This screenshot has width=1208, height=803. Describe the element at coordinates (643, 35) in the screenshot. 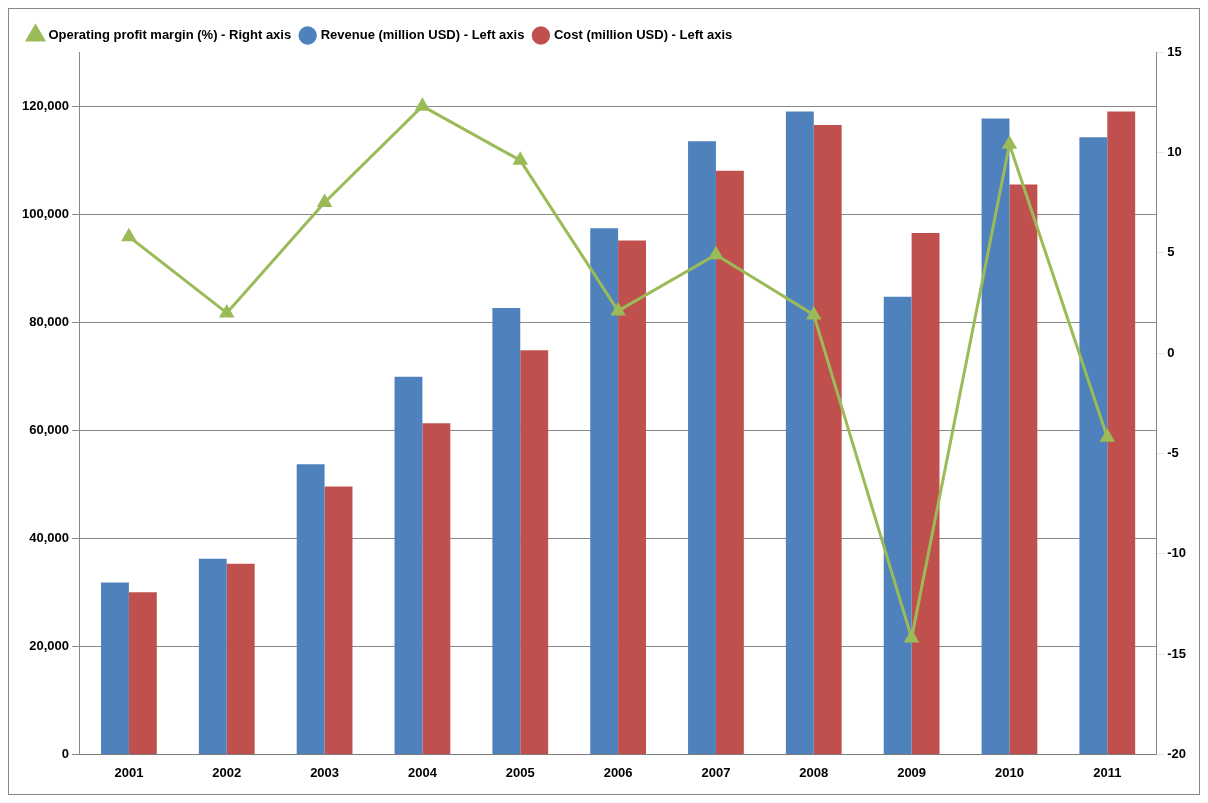

I see `legend-label: Cost (million USD) - Left axis` at that location.